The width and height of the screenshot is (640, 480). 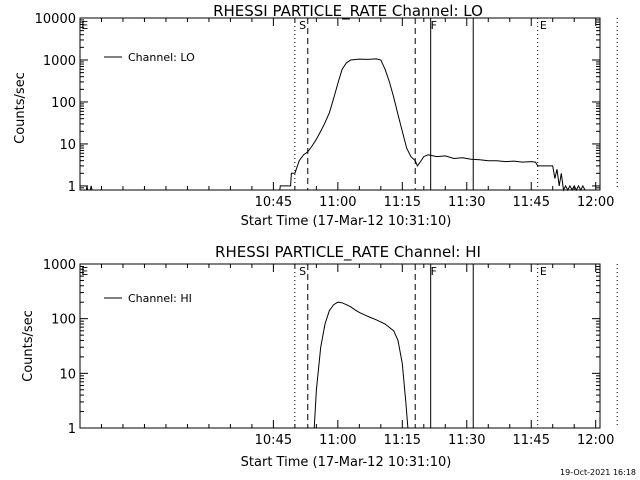 I want to click on y-tick-label: 10000, so click(x=55, y=19).